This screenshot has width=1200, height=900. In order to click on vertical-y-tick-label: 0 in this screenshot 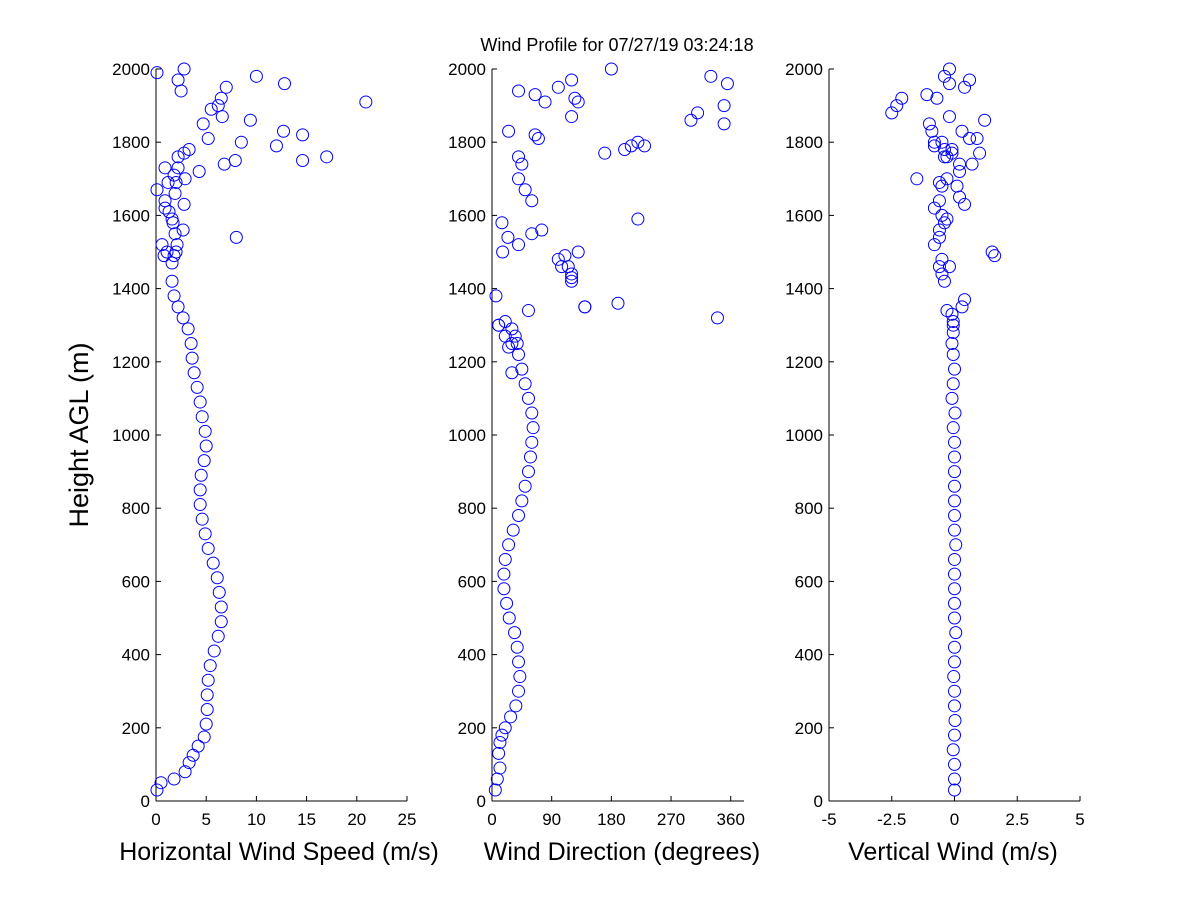, I will do `click(818, 801)`.